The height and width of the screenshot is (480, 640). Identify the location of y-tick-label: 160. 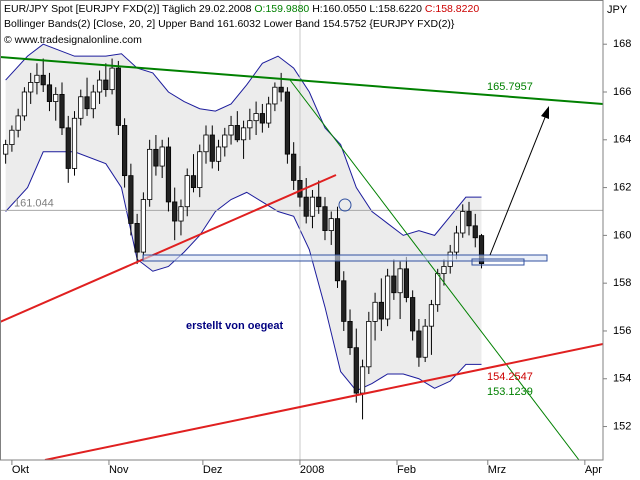
(622, 235).